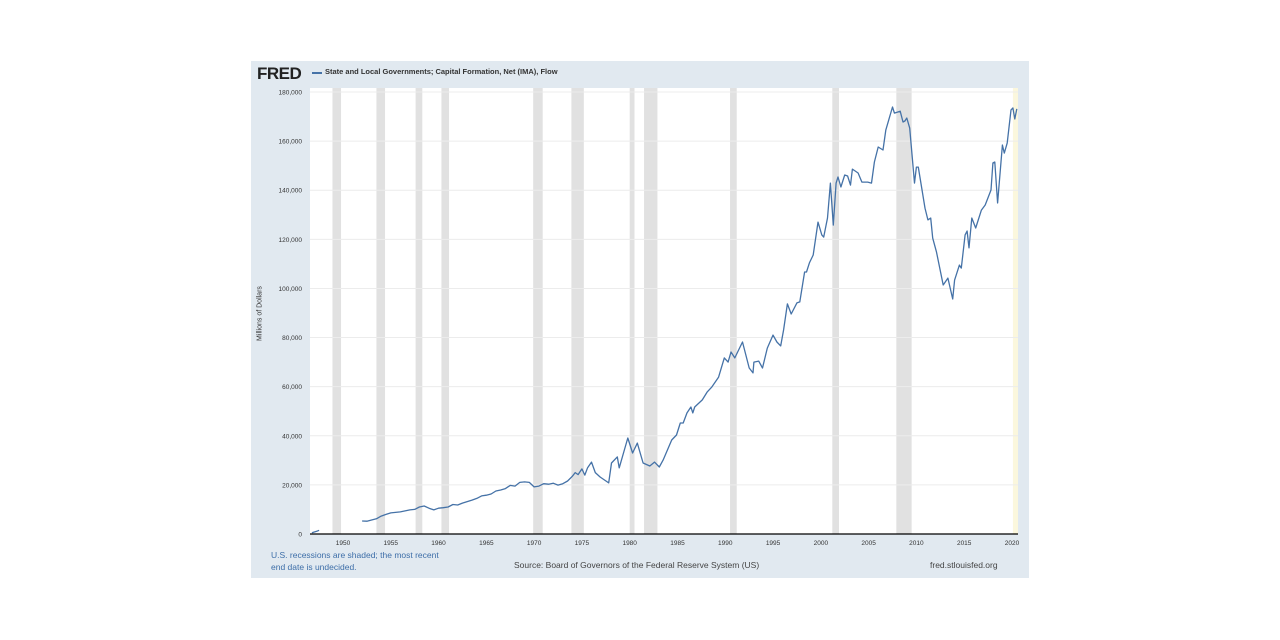  Describe the element at coordinates (916, 543) in the screenshot. I see `x-tick-label: 2010` at that location.